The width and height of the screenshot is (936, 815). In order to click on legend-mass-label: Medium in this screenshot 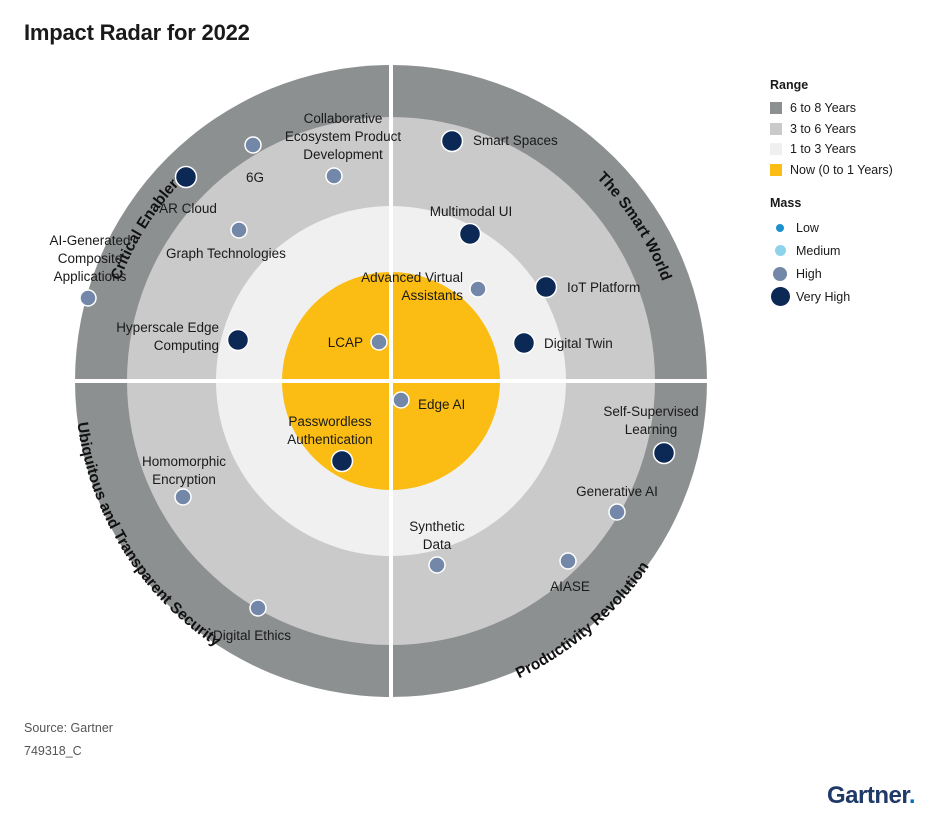, I will do `click(818, 250)`.